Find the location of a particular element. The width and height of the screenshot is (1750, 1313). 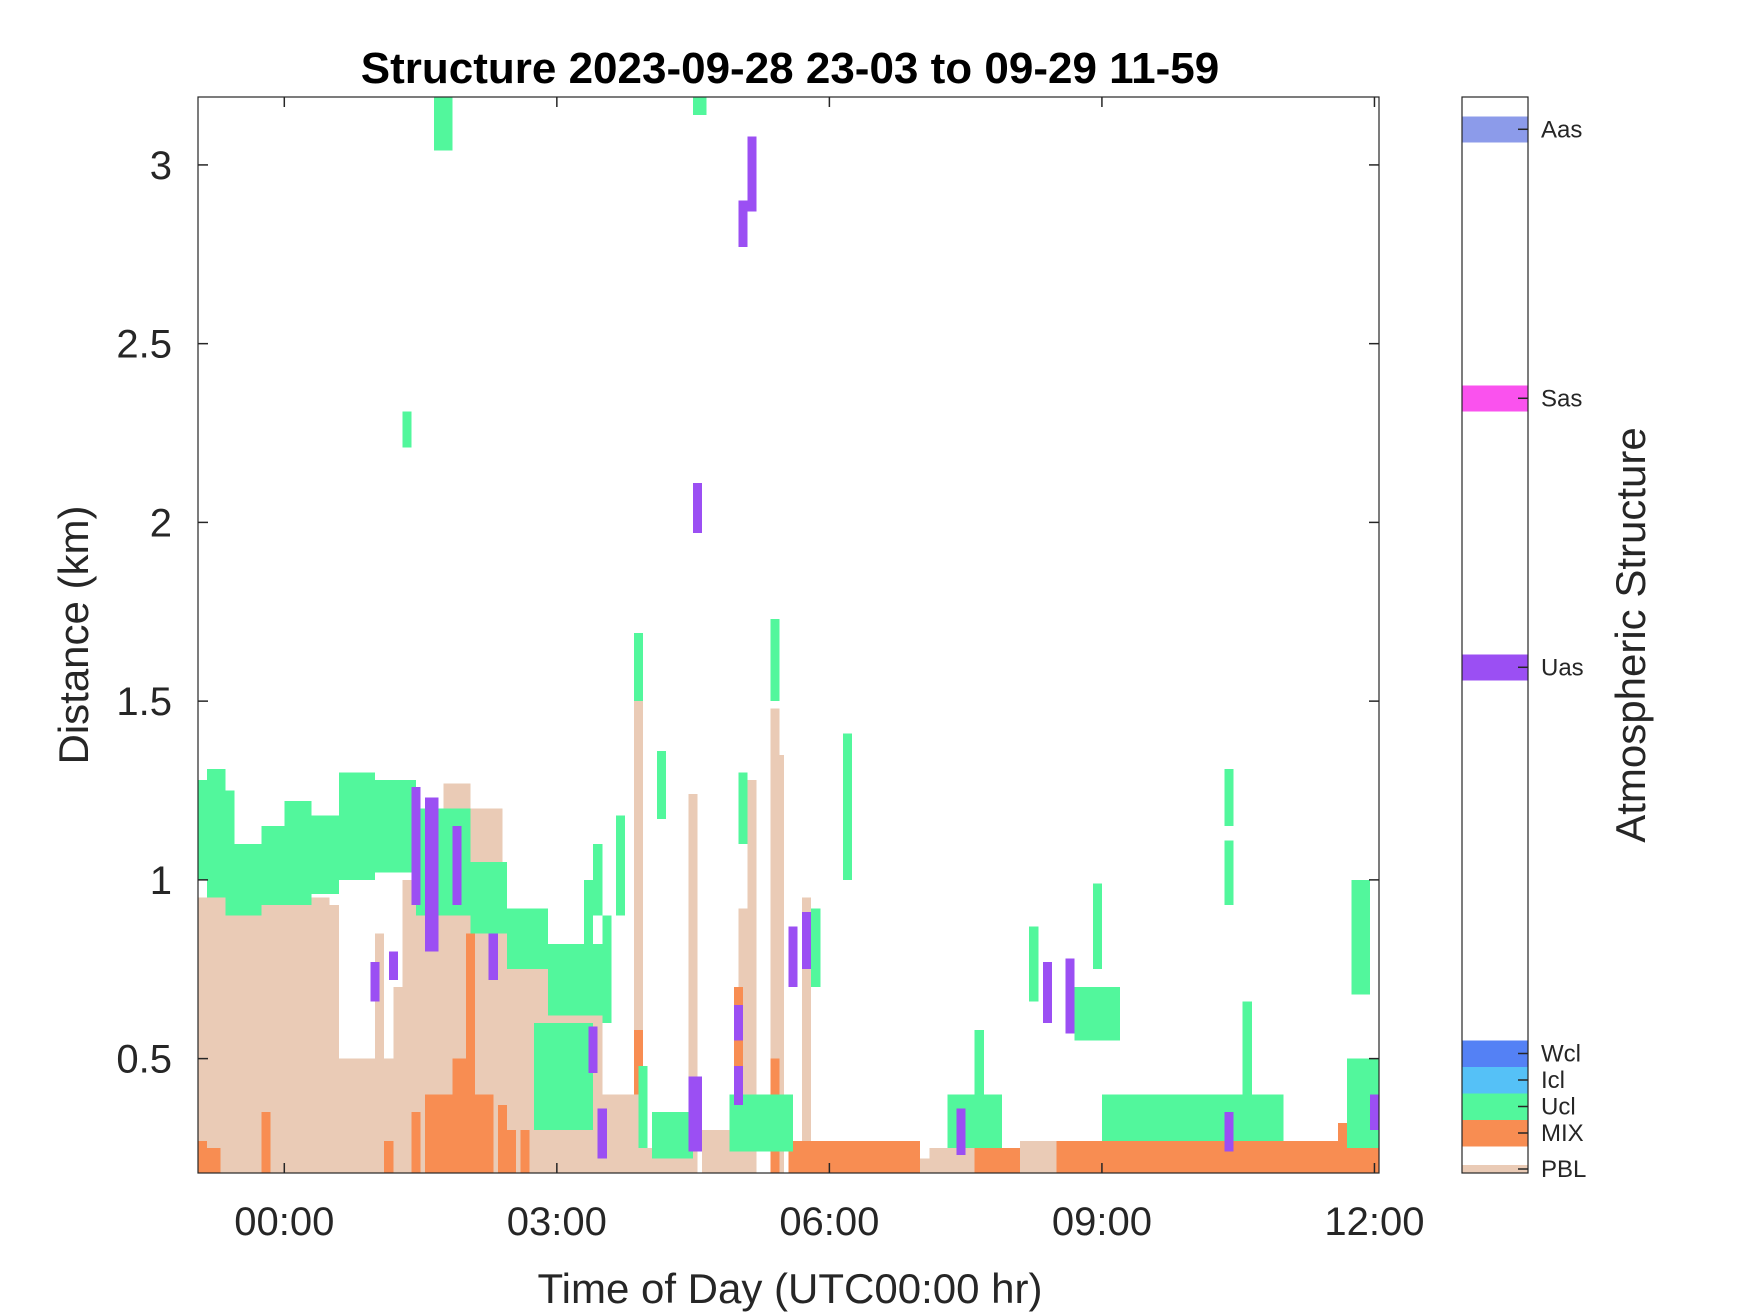

x-tick-label: 03:00 is located at coordinates (557, 1222).